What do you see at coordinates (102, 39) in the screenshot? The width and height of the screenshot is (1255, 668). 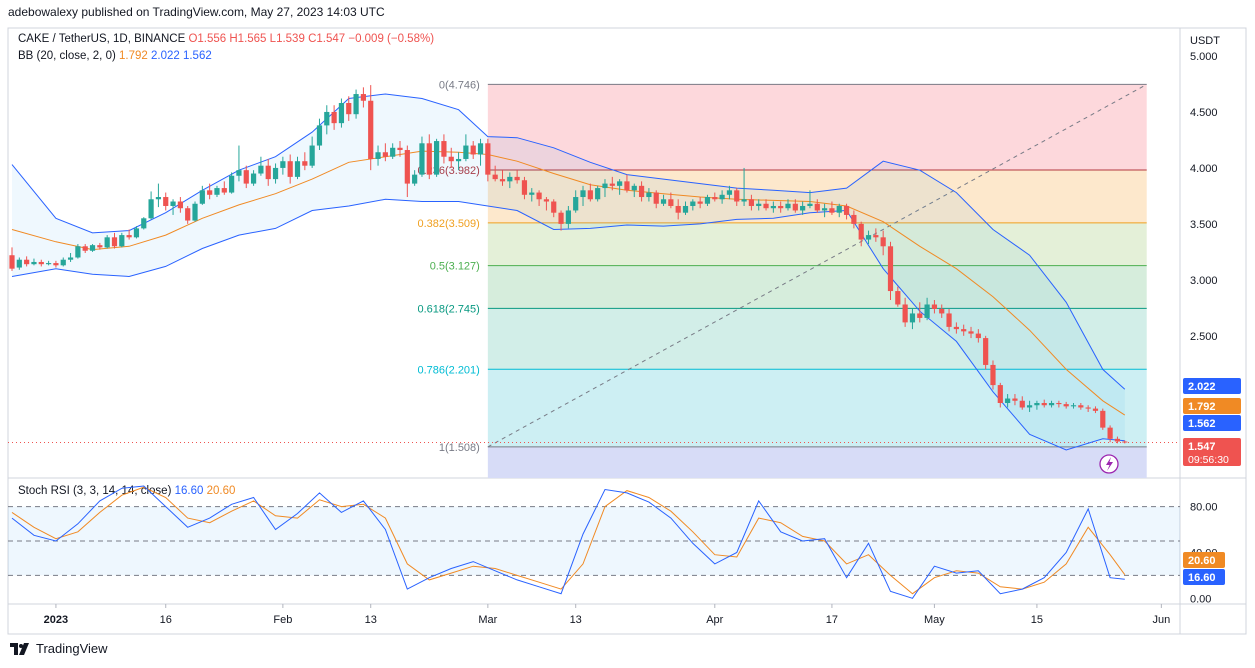 I see `symbol-title: CAKE / TetherUS, 1D, BINANCE` at bounding box center [102, 39].